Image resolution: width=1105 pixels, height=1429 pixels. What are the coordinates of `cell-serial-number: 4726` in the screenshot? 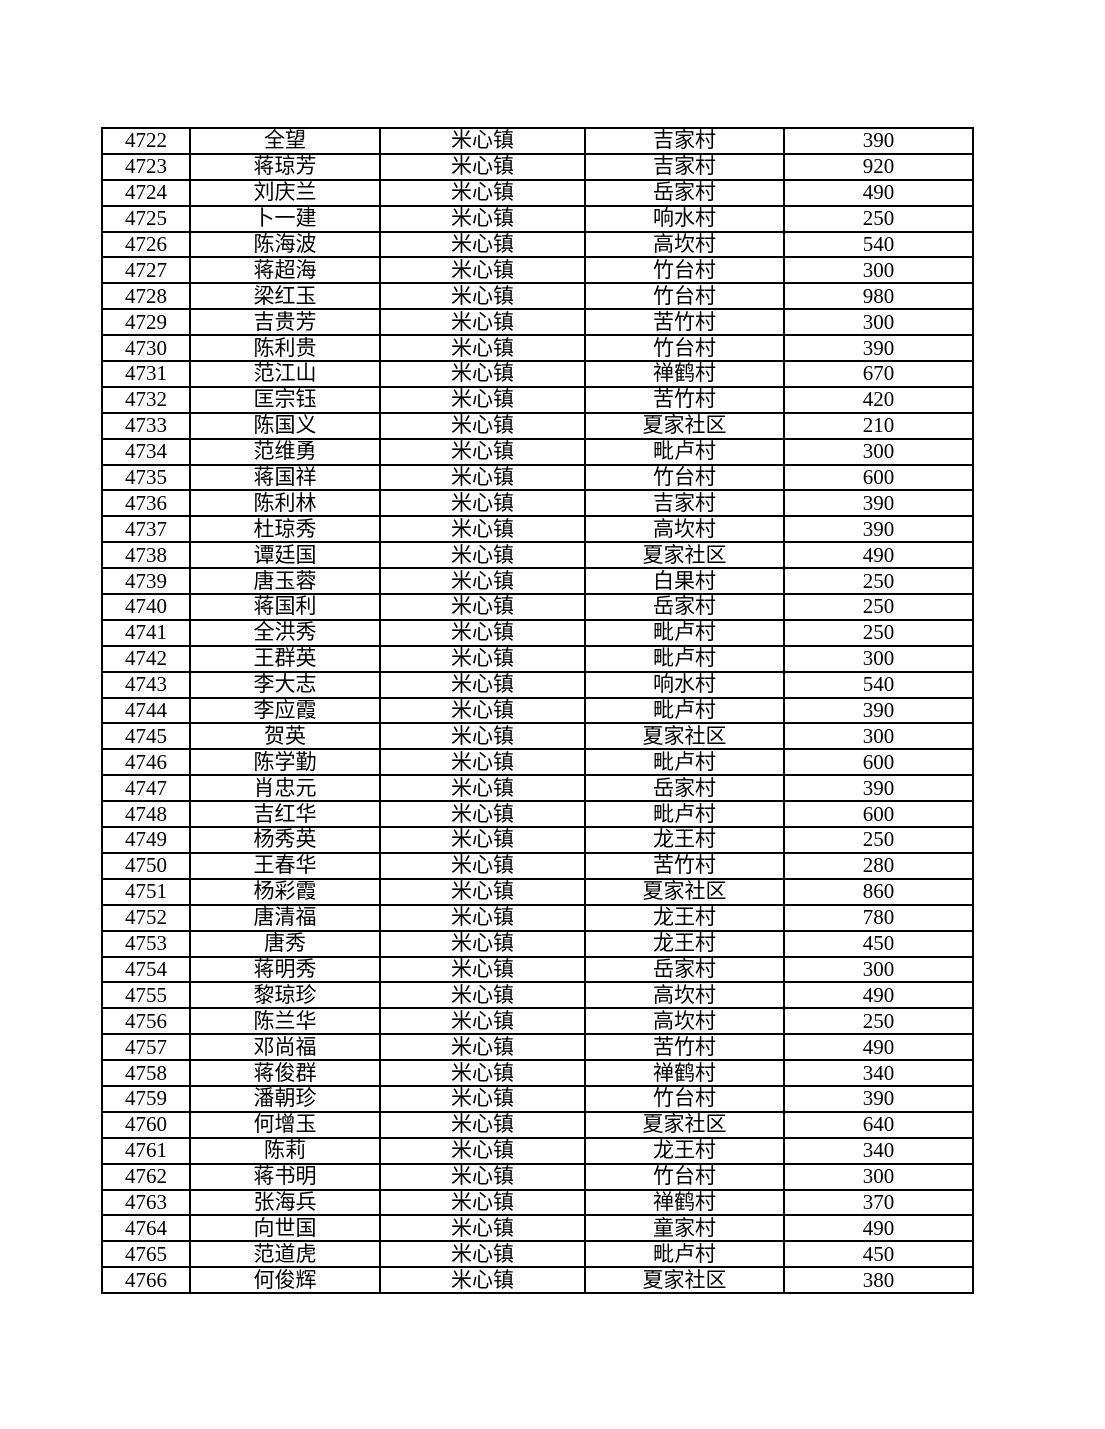 It's located at (146, 244).